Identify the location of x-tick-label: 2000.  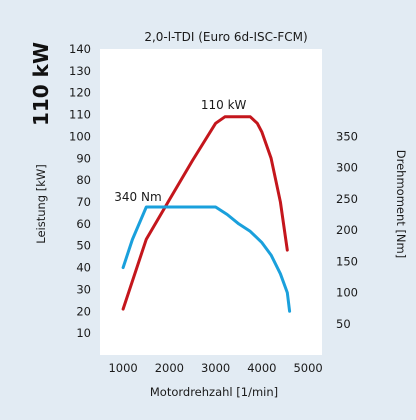
(169, 368).